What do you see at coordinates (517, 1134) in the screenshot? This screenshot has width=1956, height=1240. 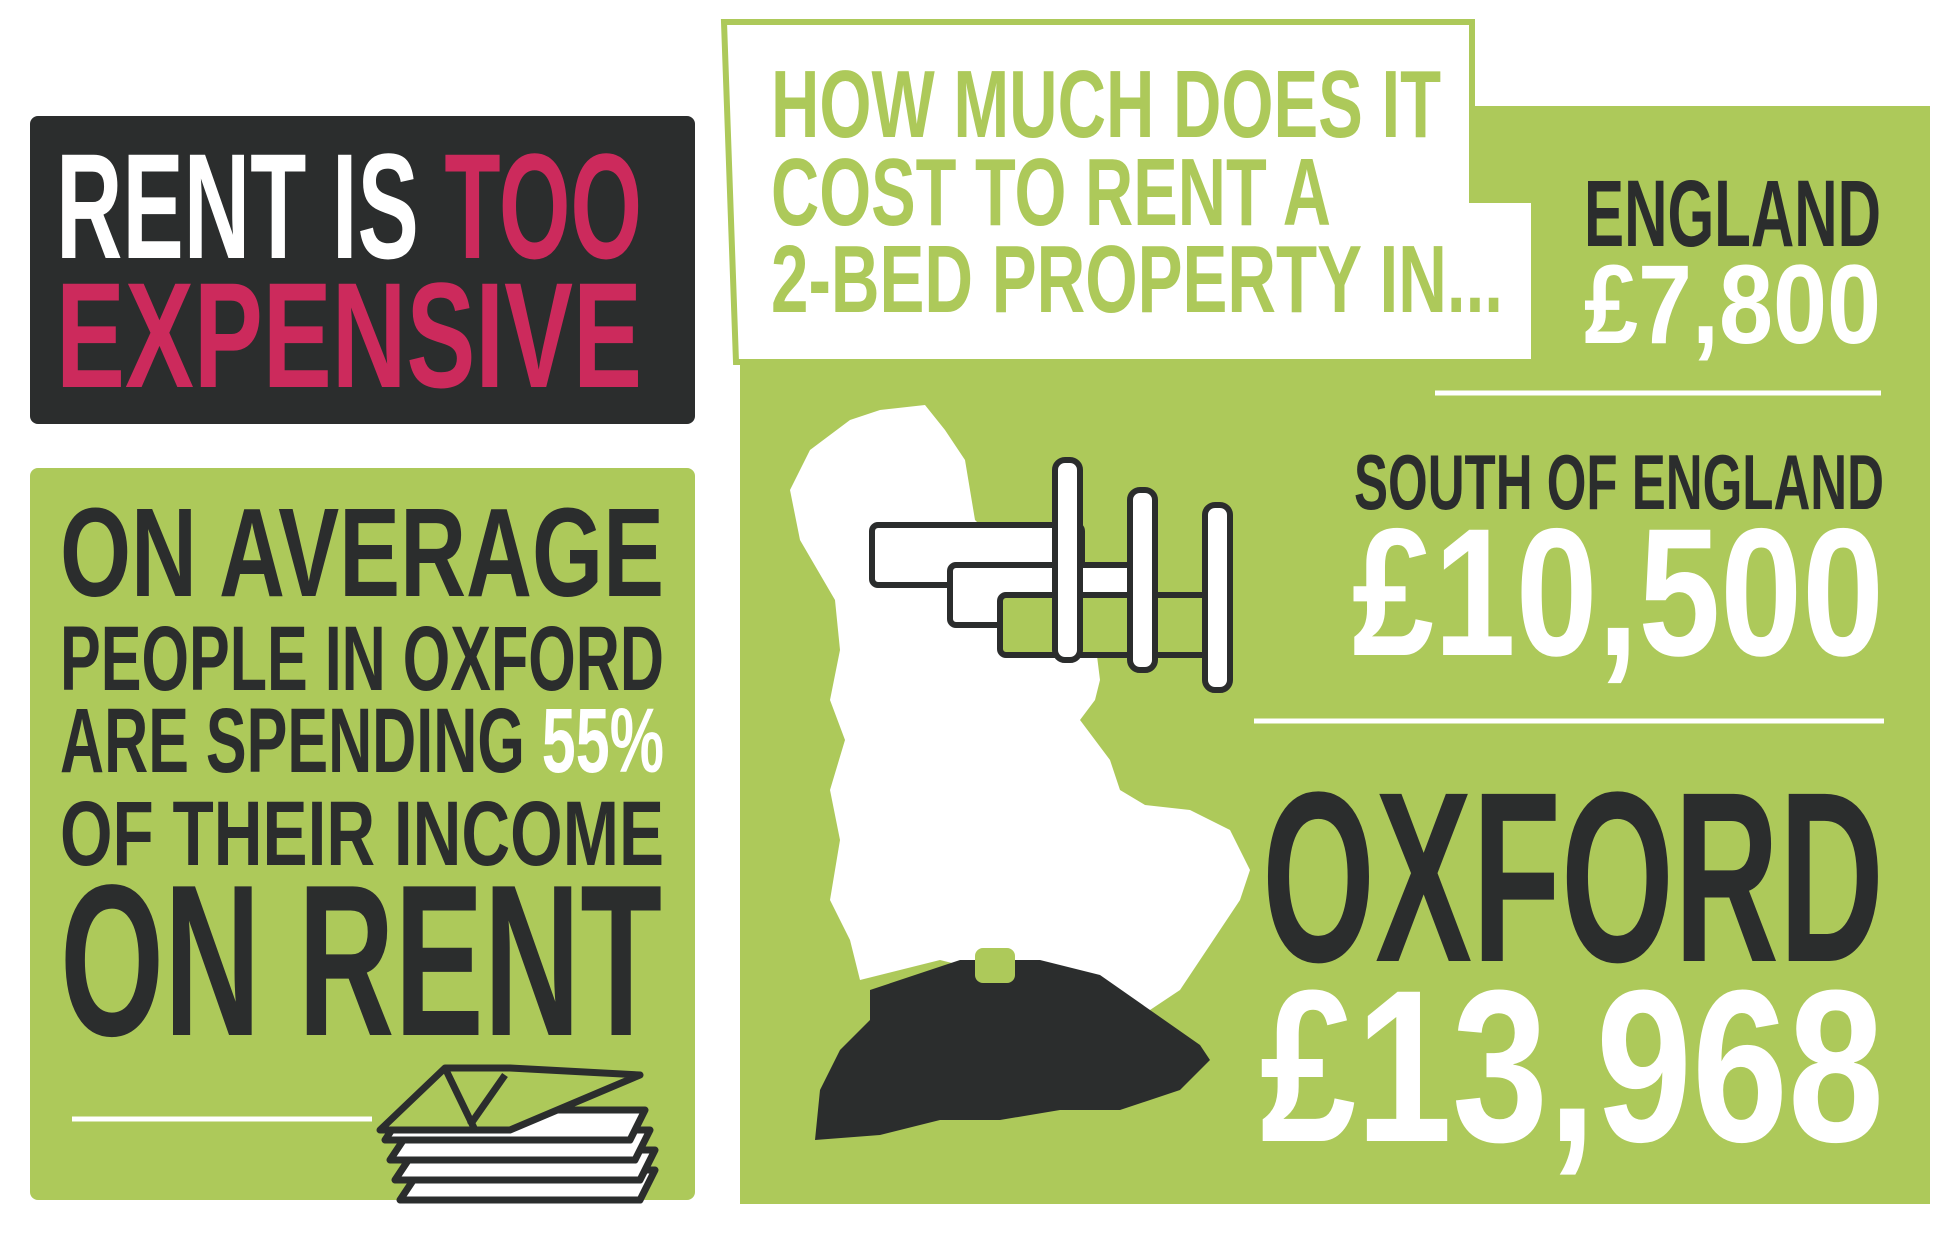 I see `money-icon` at bounding box center [517, 1134].